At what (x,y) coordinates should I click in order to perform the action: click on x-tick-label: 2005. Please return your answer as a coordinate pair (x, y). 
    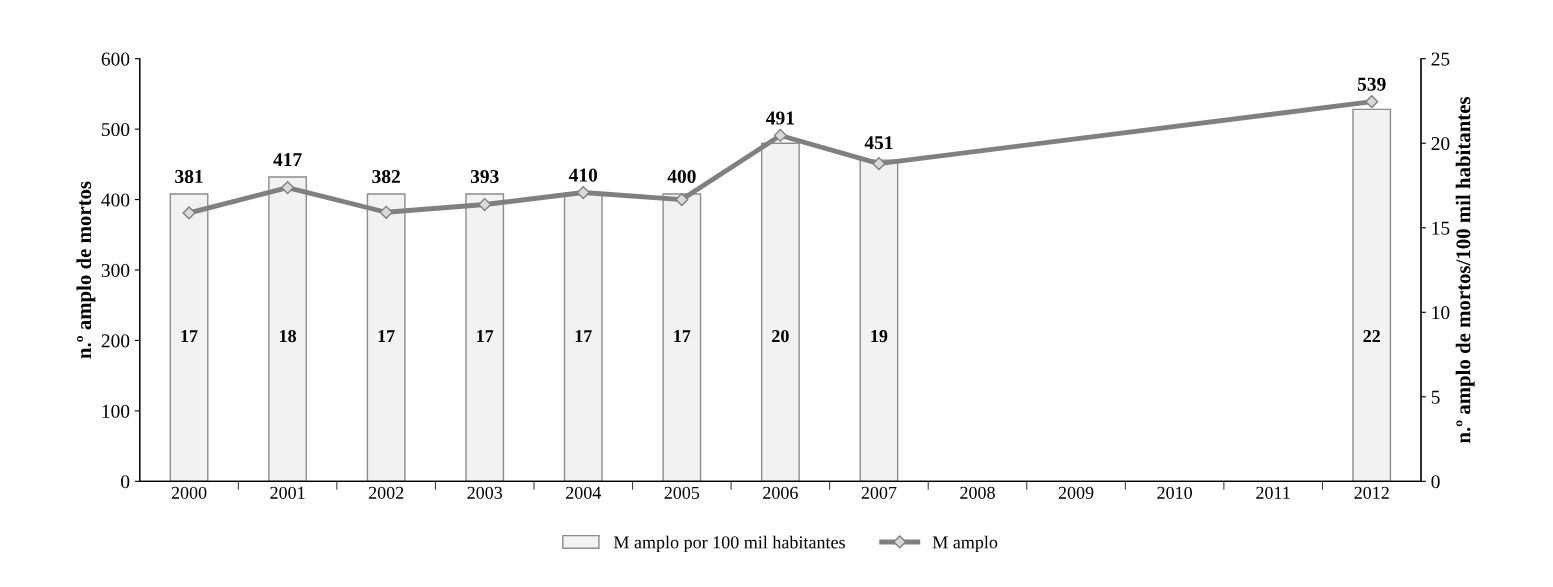
    Looking at the image, I should click on (682, 492).